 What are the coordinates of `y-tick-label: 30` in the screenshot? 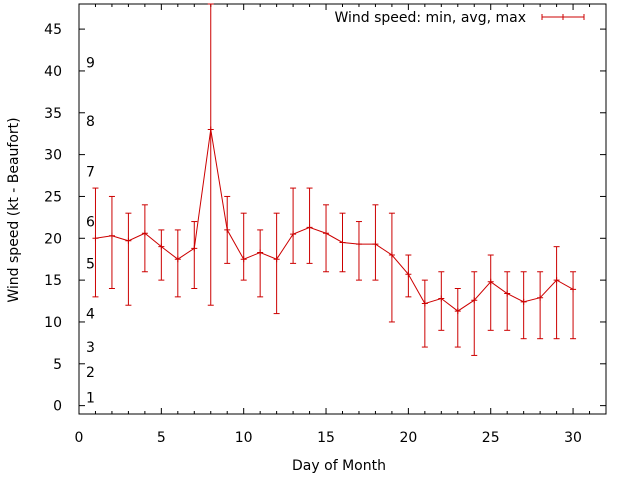 It's located at (53, 156).